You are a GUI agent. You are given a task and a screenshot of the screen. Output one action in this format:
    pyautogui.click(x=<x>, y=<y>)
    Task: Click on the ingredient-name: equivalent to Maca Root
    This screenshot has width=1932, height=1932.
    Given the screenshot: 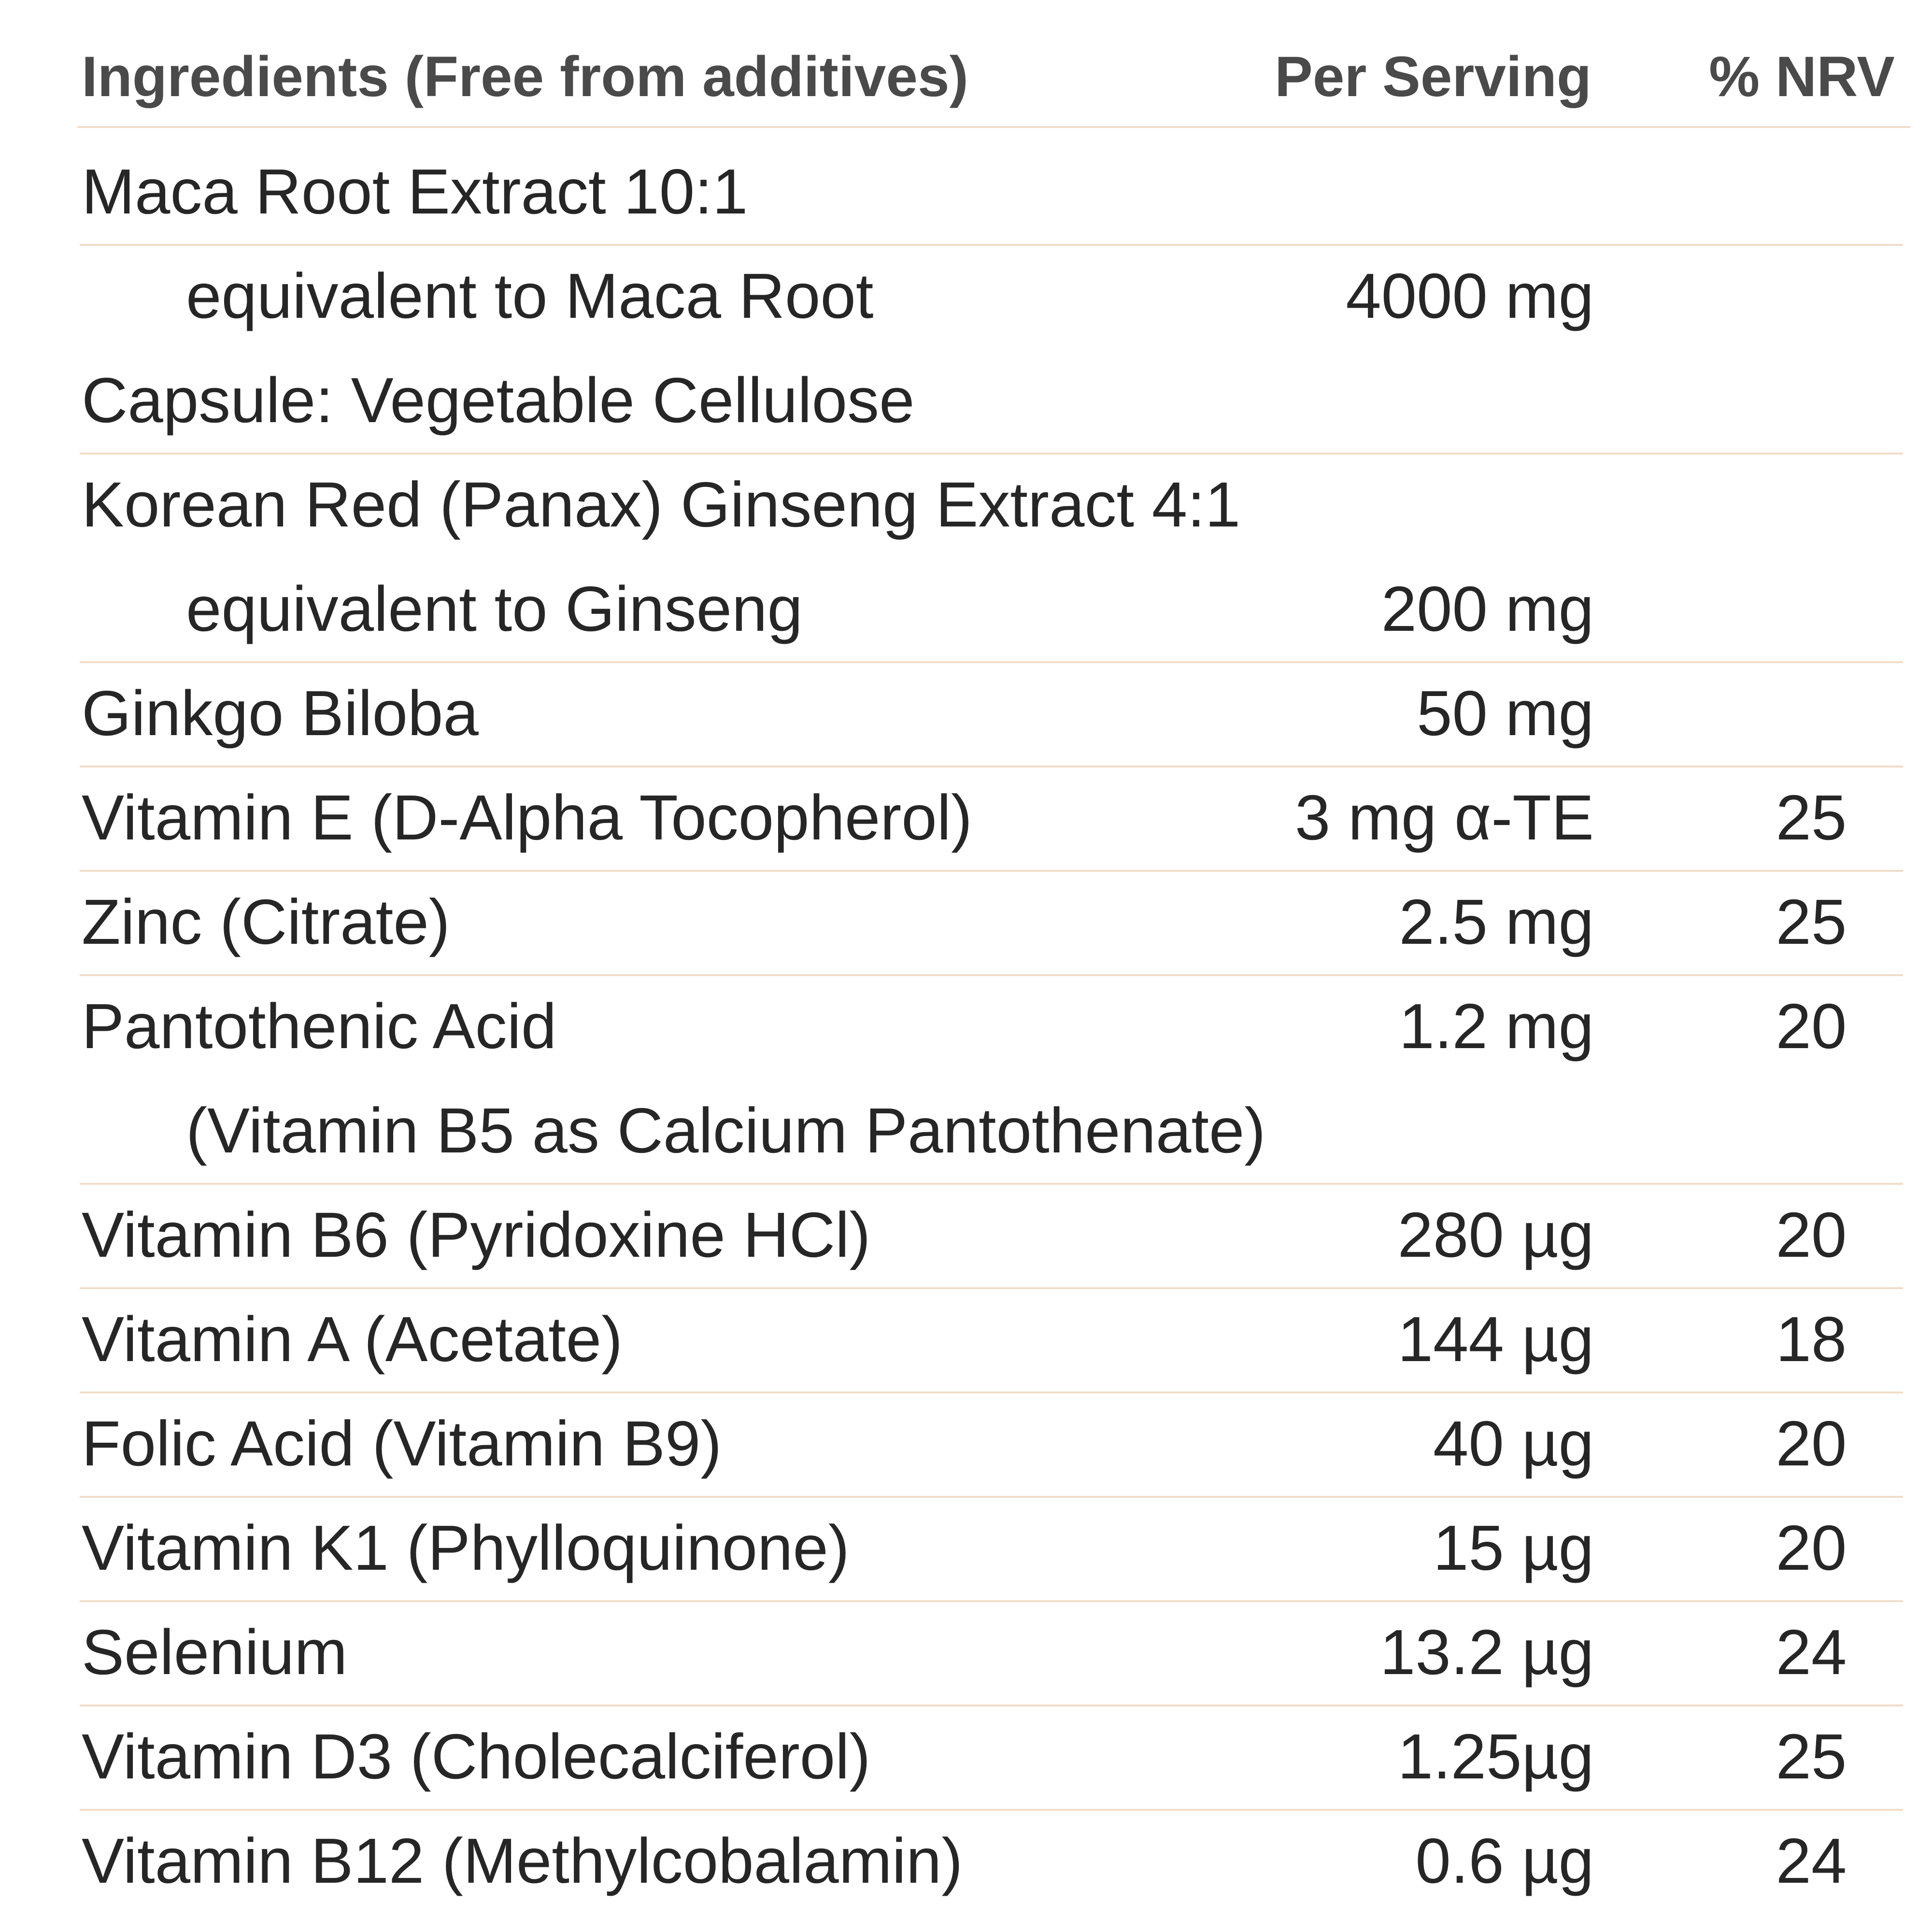 What is the action you would take?
    pyautogui.click(x=530, y=295)
    